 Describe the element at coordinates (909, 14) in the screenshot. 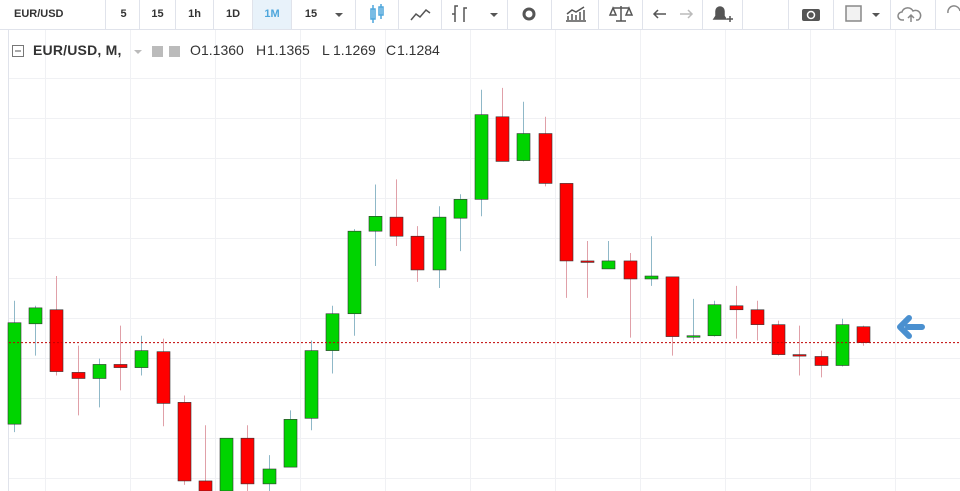

I see `cloud-icon` at that location.